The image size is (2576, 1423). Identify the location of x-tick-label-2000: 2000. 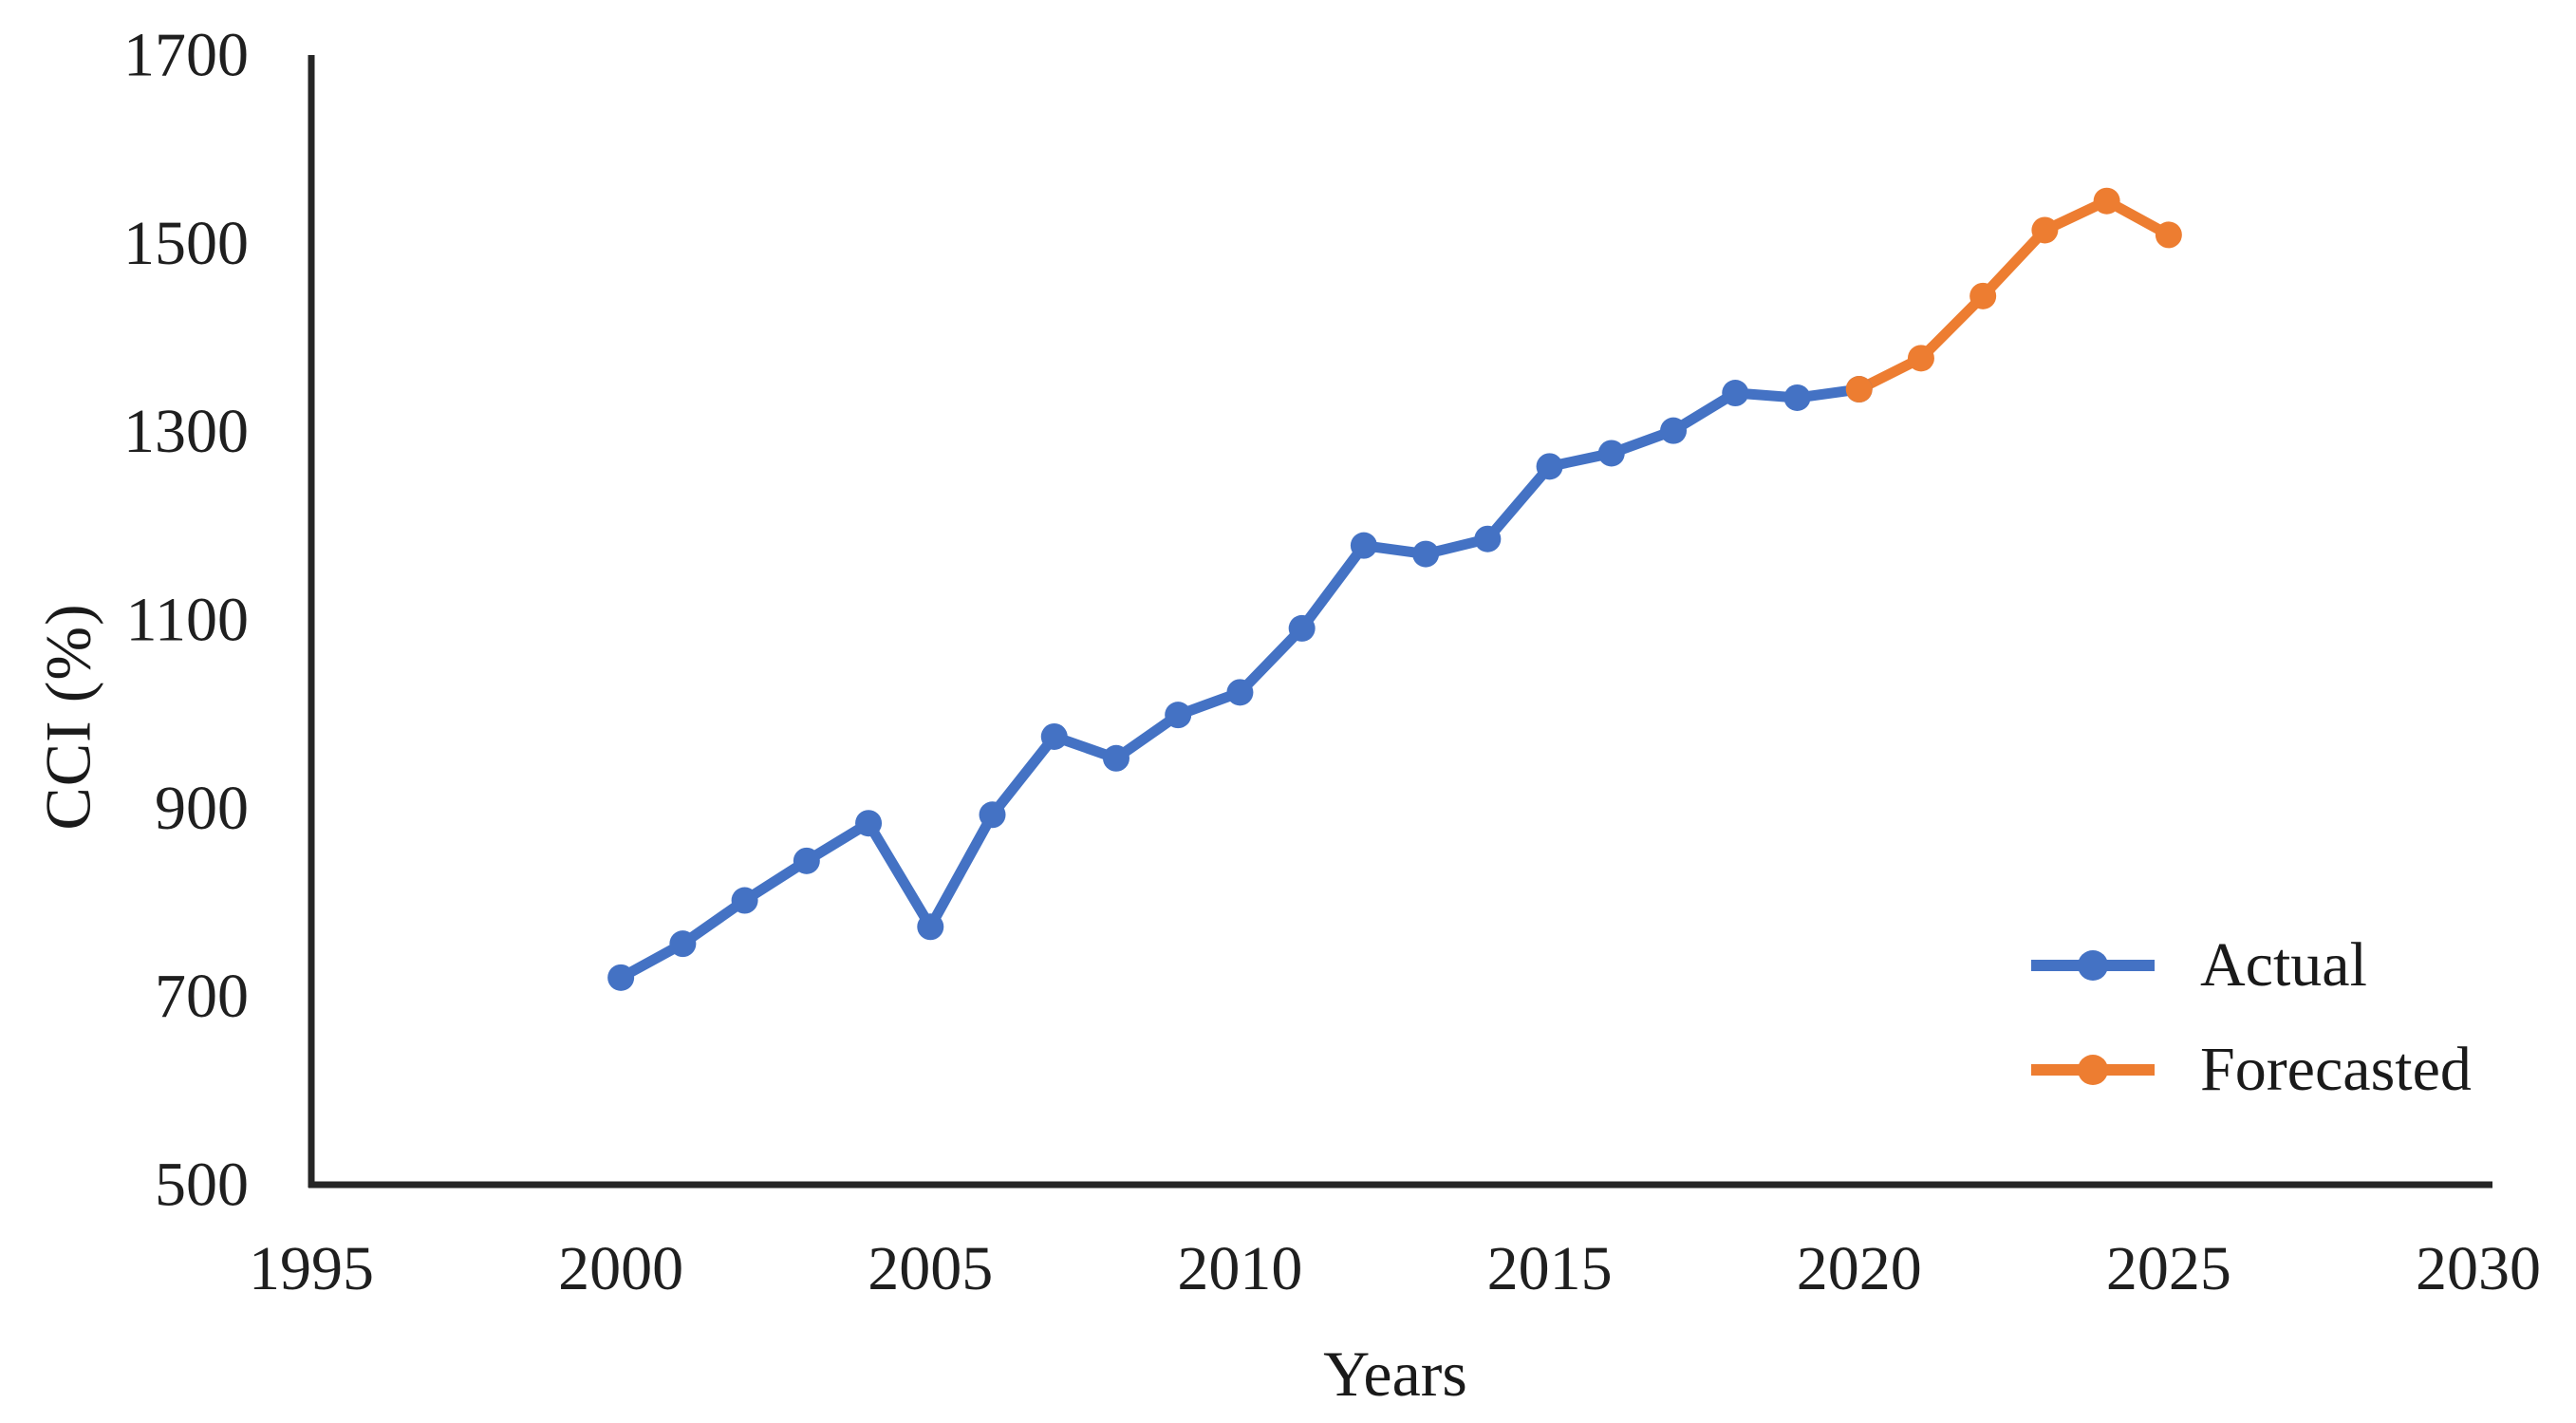
(620, 1268).